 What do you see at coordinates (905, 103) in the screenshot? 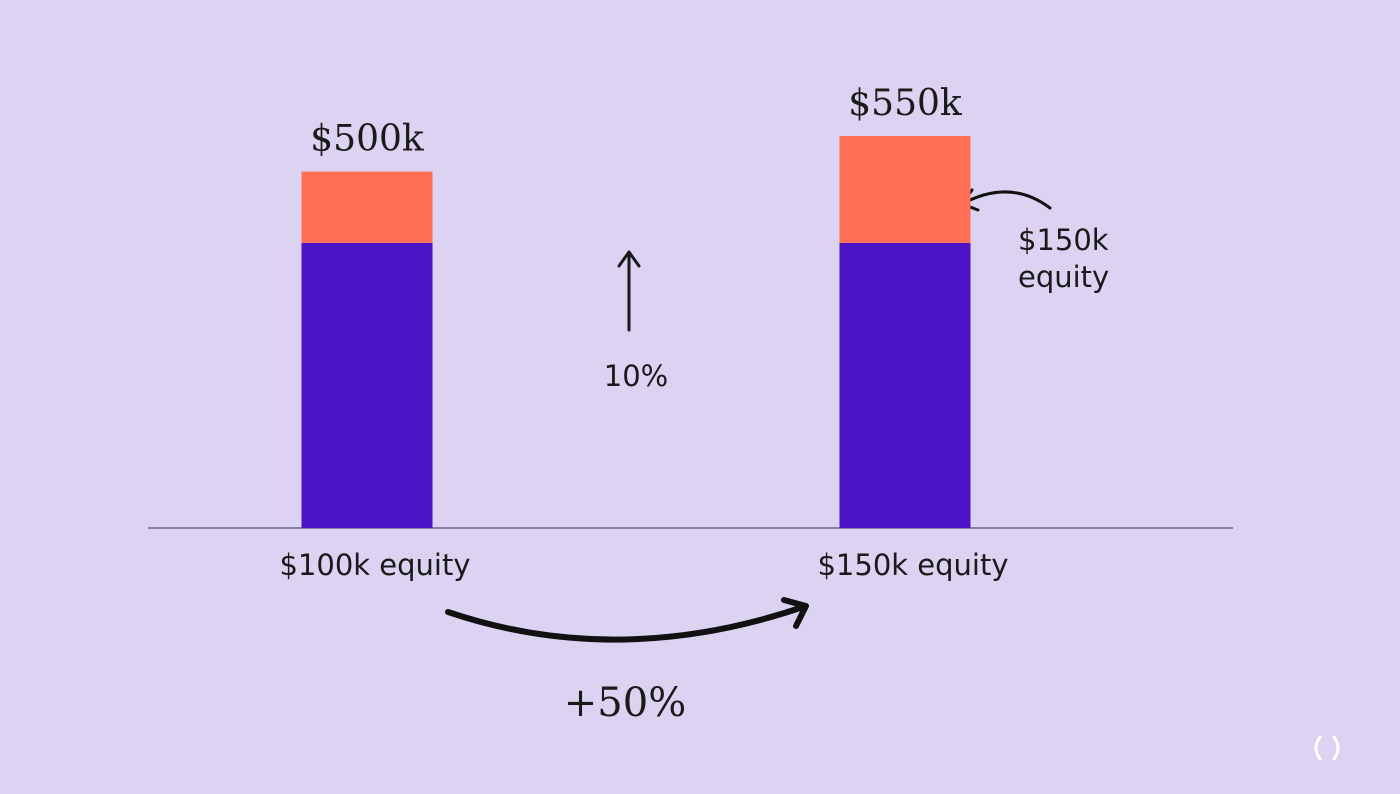
I see `total-label: $550k` at bounding box center [905, 103].